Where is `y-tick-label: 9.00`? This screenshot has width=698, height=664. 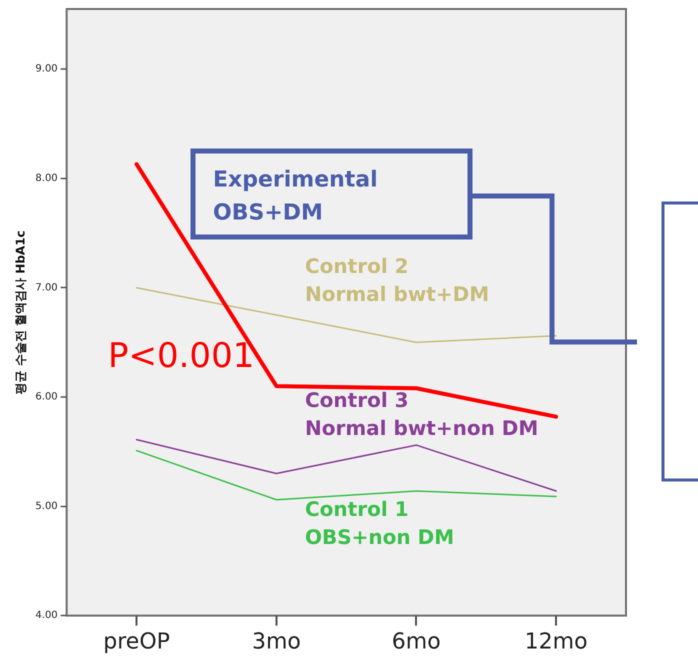
y-tick-label: 9.00 is located at coordinates (46, 69).